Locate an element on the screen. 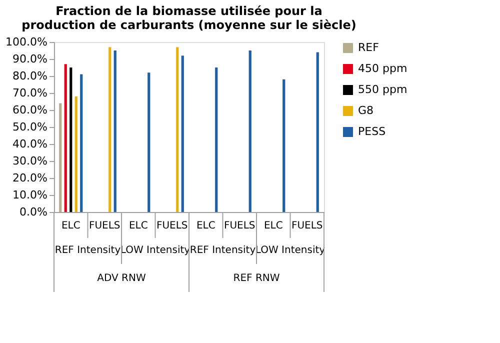  chart-title: Fraction de la biomasse utilisée pour la production de carburants (moyenne sur le siècle) is located at coordinates (189, 18).